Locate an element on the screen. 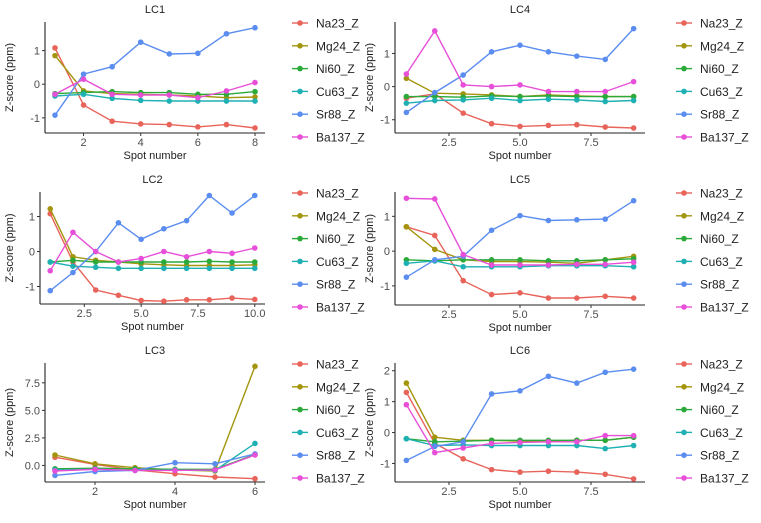 The image size is (761, 523). chart-title: LC5 is located at coordinates (520, 180).